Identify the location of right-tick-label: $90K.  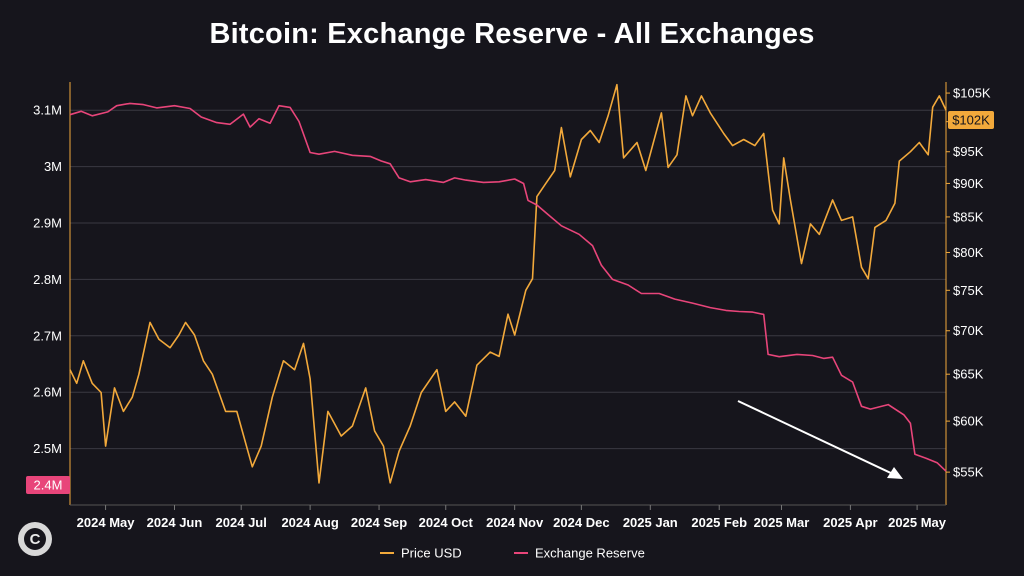
(968, 183).